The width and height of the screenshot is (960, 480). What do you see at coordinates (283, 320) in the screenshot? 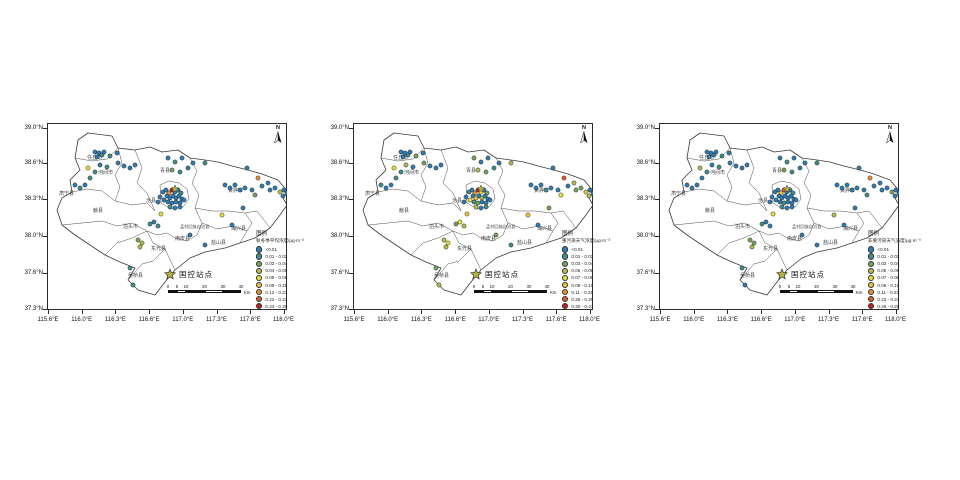
I see `x-axis-tick-label: 118.0°E` at bounding box center [283, 320].